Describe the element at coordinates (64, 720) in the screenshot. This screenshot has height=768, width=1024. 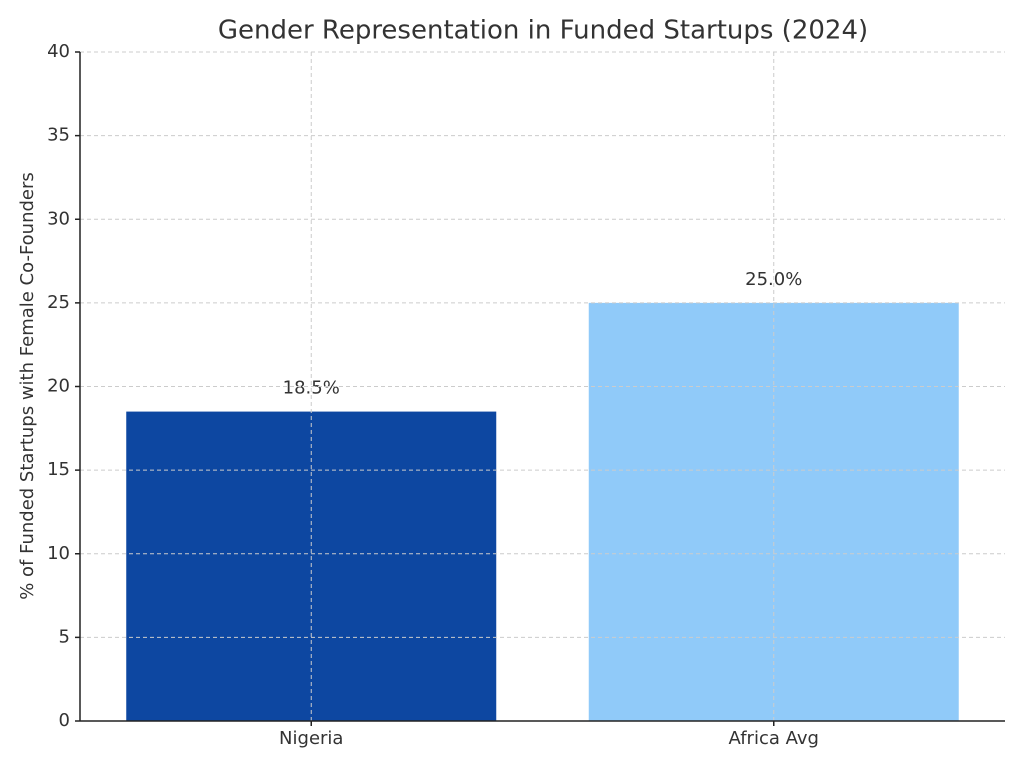
I see `y-tick-label: 0` at that location.